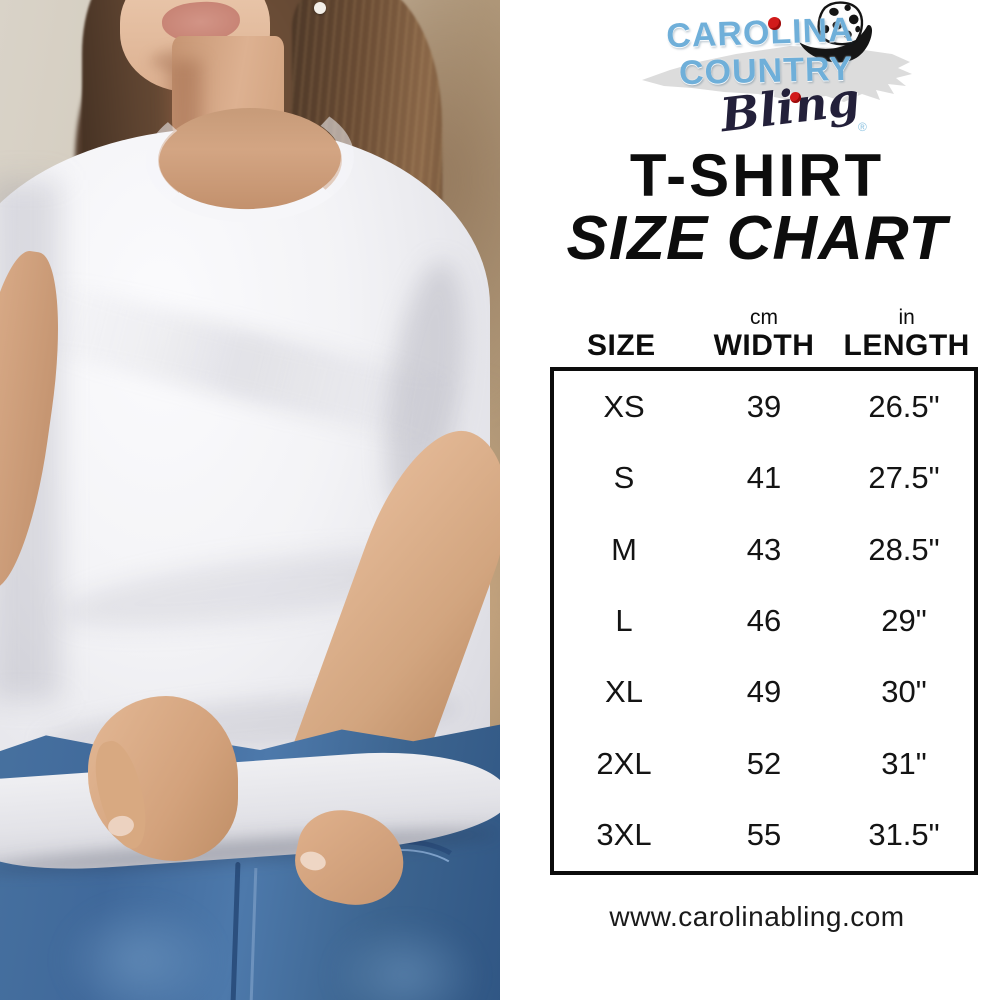  Describe the element at coordinates (862, 127) in the screenshot. I see `registered-trademark: ®` at that location.